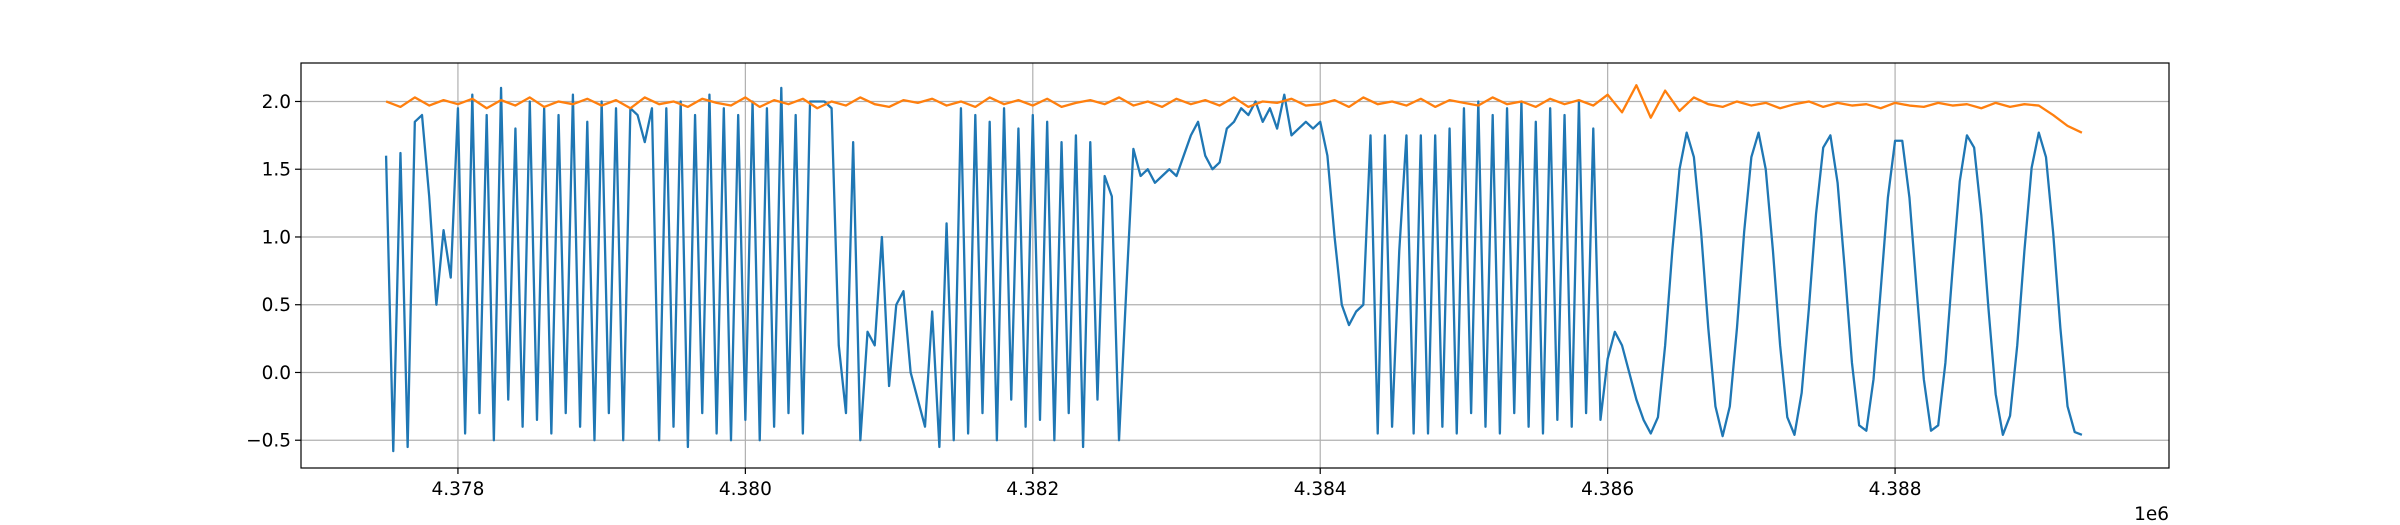  Describe the element at coordinates (276, 102) in the screenshot. I see `y-tick-label: 2.0` at that location.